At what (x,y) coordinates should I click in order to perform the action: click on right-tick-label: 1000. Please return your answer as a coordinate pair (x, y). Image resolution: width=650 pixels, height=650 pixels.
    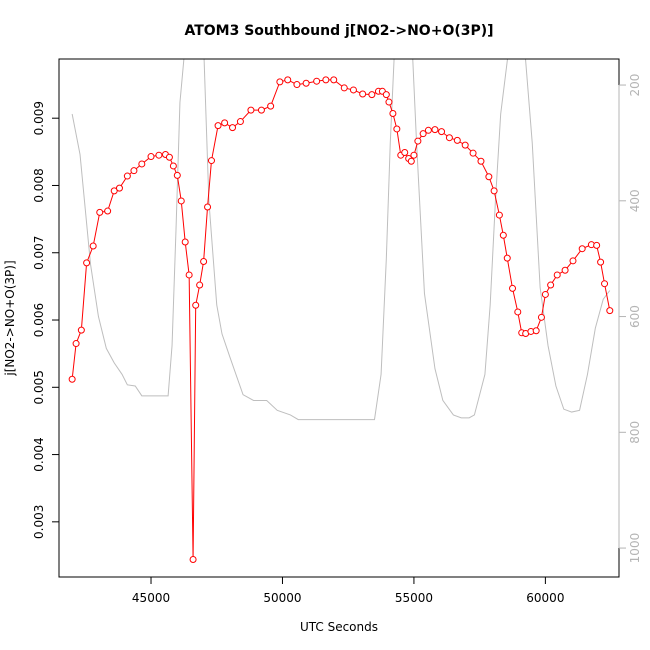
    Looking at the image, I should click on (635, 548).